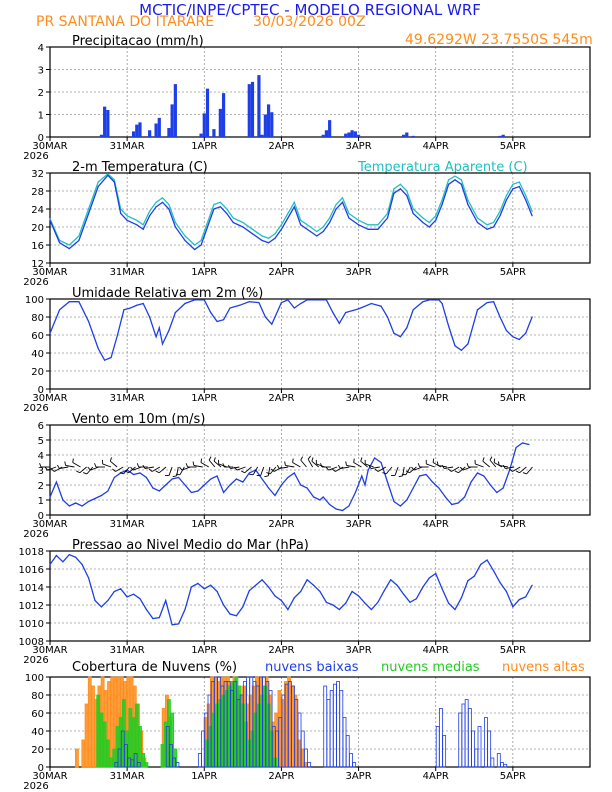 The image size is (612, 792). What do you see at coordinates (93, 726) in the screenshot?
I see `cloud-high-bar` at bounding box center [93, 726].